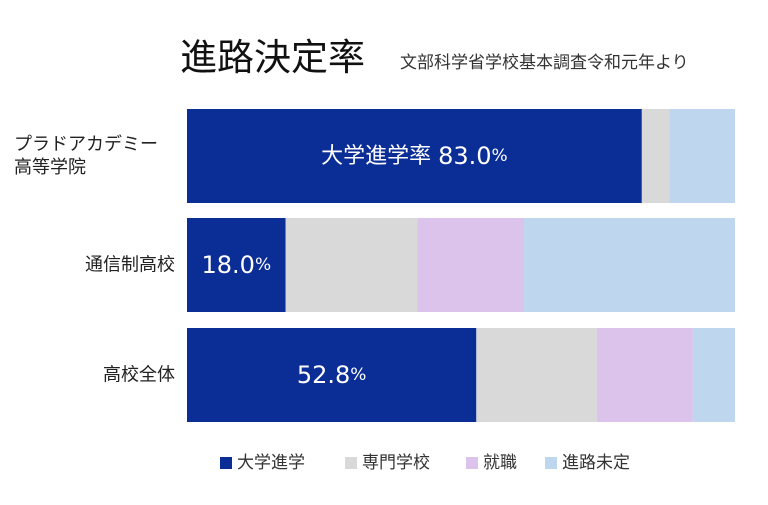 Image resolution: width=768 pixels, height=505 pixels. I want to click on chart-subtitle: 文部科学省学校基本調査令和元年より, so click(544, 63).